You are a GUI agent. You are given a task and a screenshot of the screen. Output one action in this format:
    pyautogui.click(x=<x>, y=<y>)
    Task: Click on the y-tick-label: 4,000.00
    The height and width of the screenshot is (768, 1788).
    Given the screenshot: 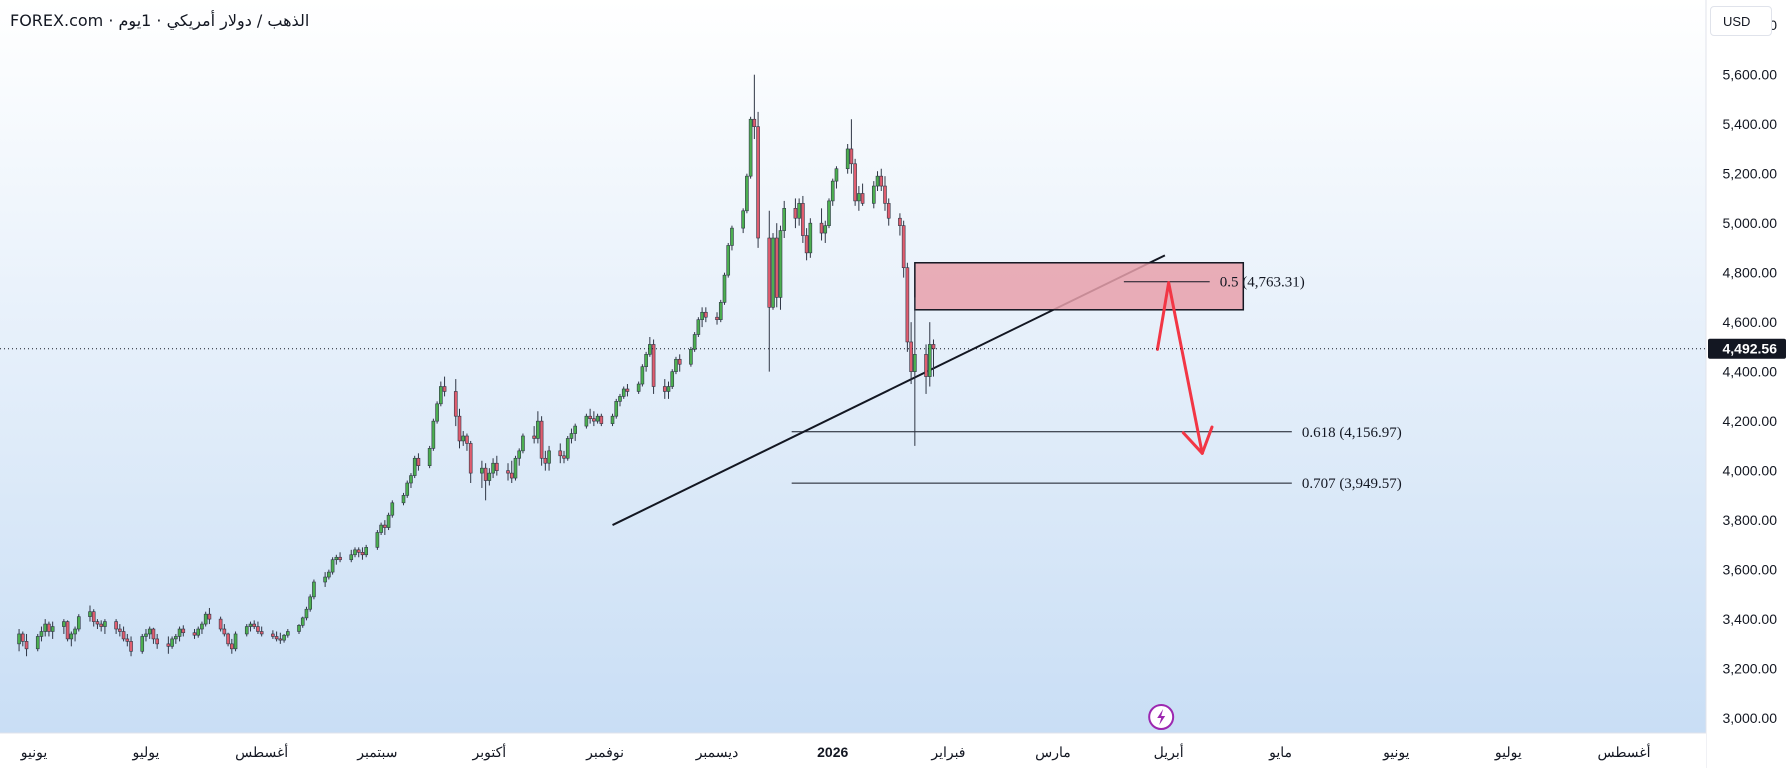 What is the action you would take?
    pyautogui.click(x=1750, y=471)
    